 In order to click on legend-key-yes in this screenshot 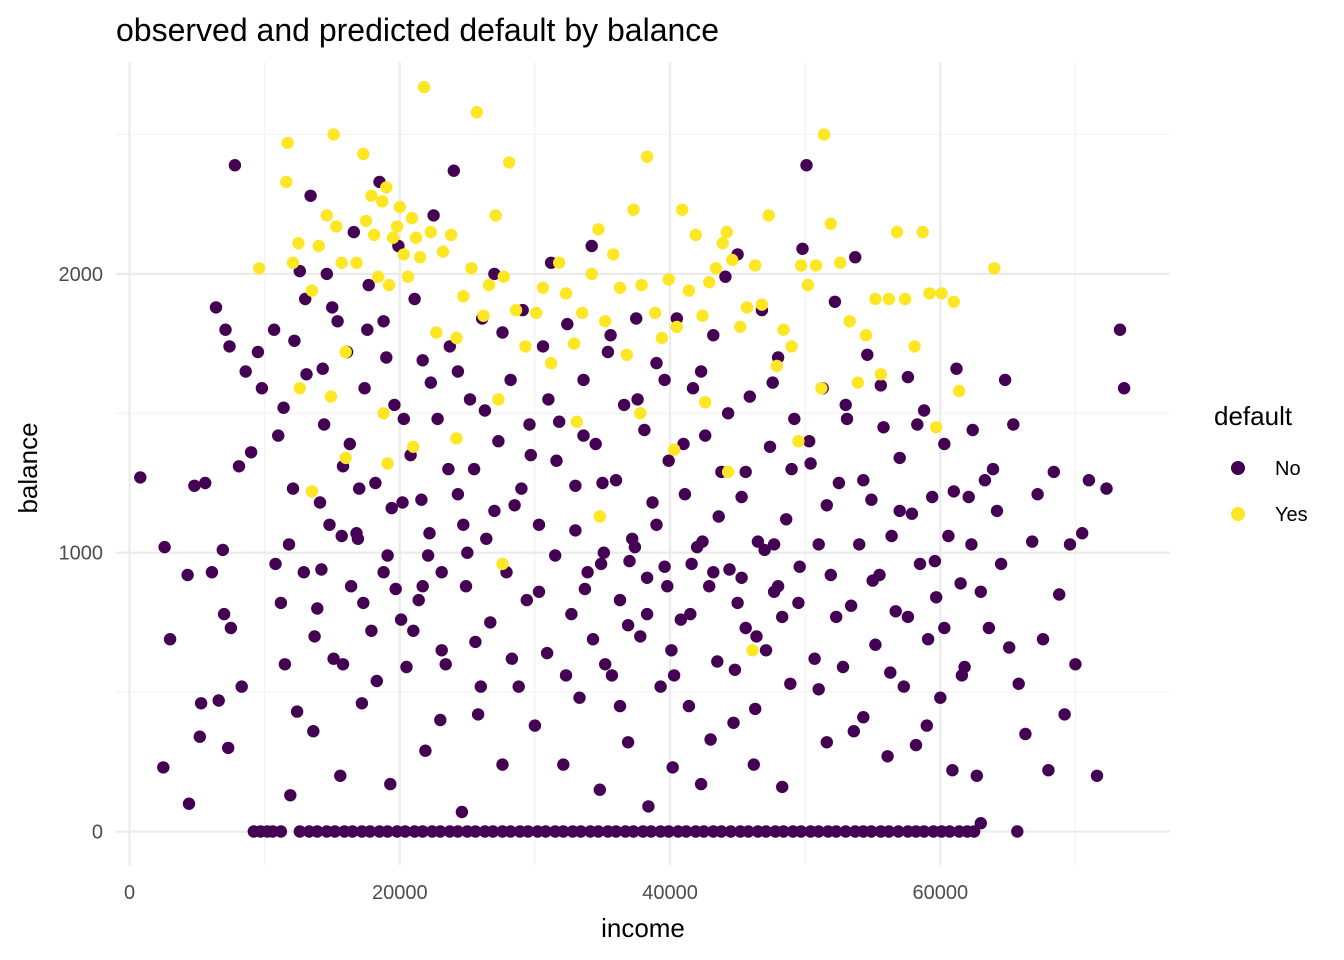, I will do `click(1238, 514)`.